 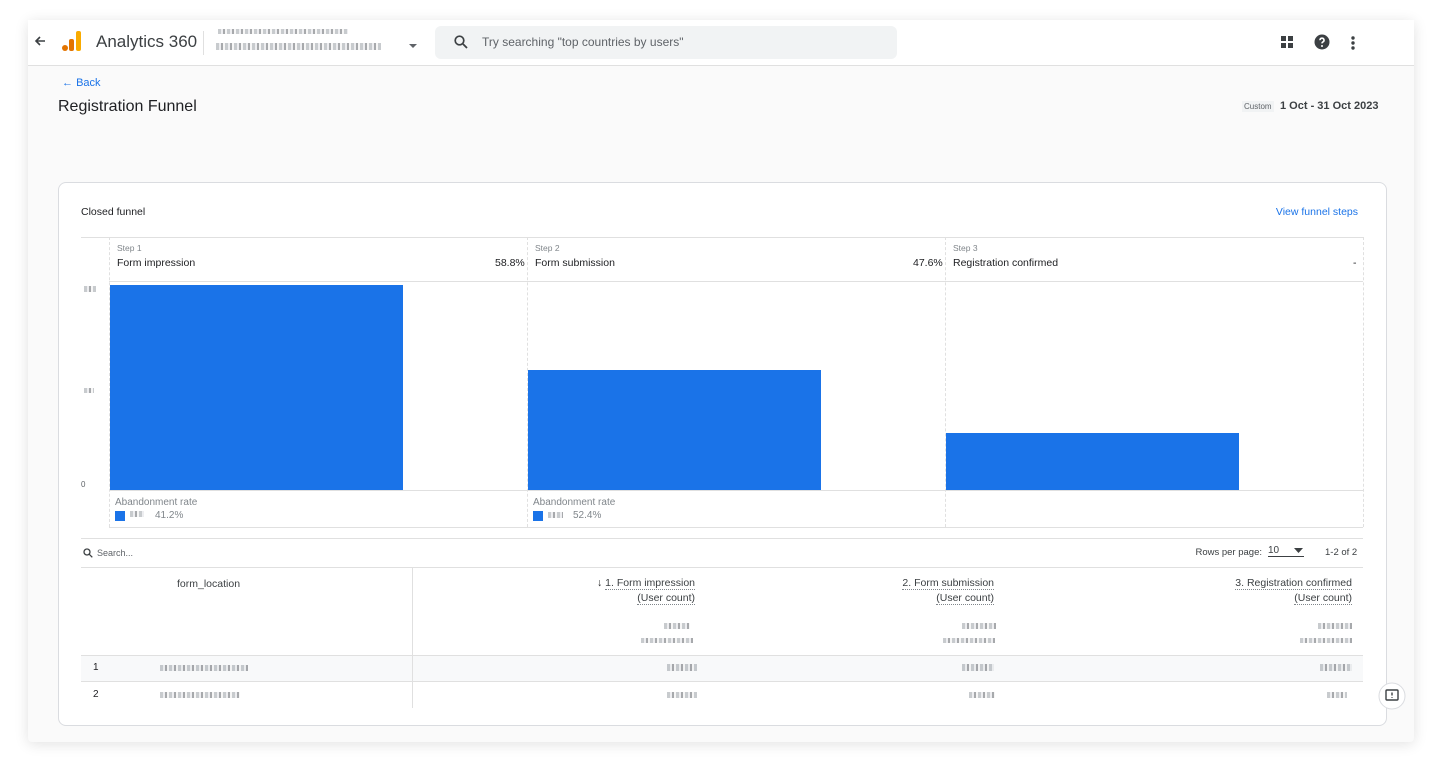 I want to click on rows-dropdown, so click(x=1298, y=550).